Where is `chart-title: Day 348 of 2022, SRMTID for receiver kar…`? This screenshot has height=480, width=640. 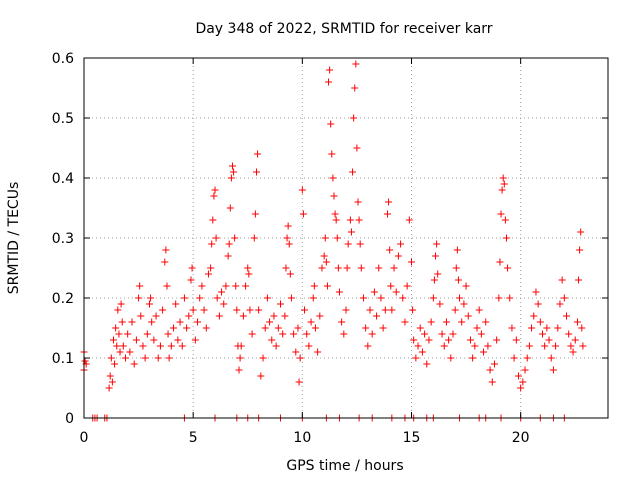
chart-title: Day 348 of 2022, SRMTID for receiver kar… is located at coordinates (343, 29).